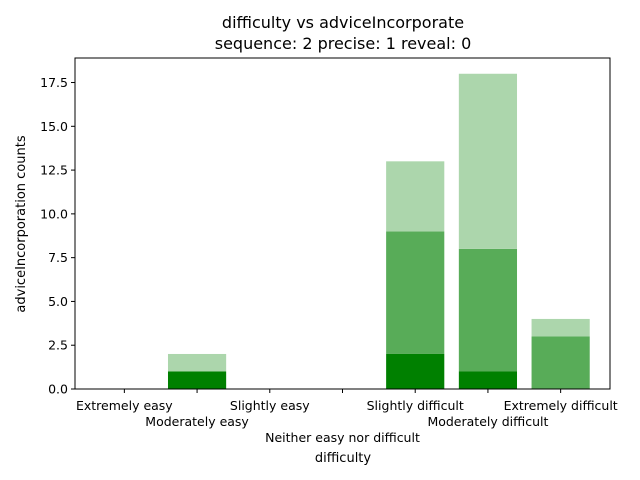  What do you see at coordinates (124, 405) in the screenshot?
I see `x-tick-label: Extremely easy` at bounding box center [124, 405].